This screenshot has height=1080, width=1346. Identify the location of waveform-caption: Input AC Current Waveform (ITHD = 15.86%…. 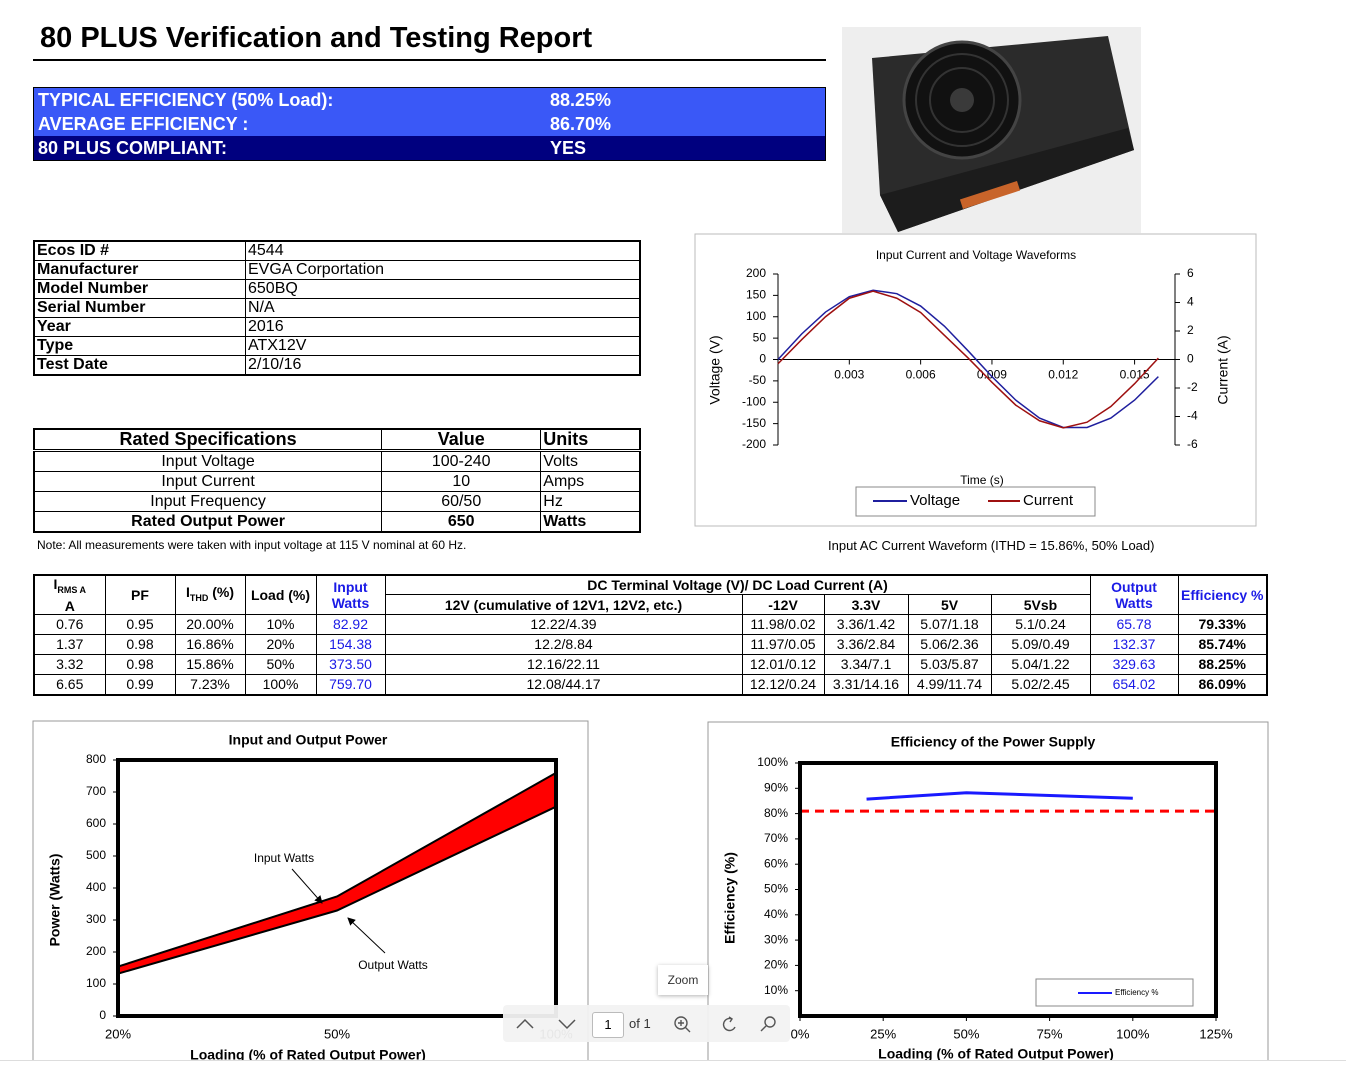
(991, 545).